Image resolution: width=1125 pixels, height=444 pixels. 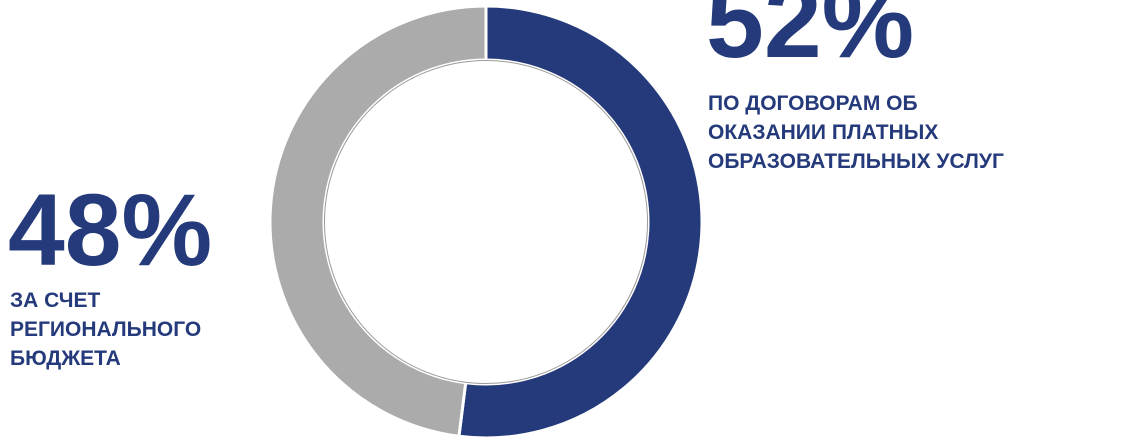 What do you see at coordinates (823, 132) in the screenshot?
I see `caption-line: ОКАЗАНИИ ПЛАТНЫХ` at bounding box center [823, 132].